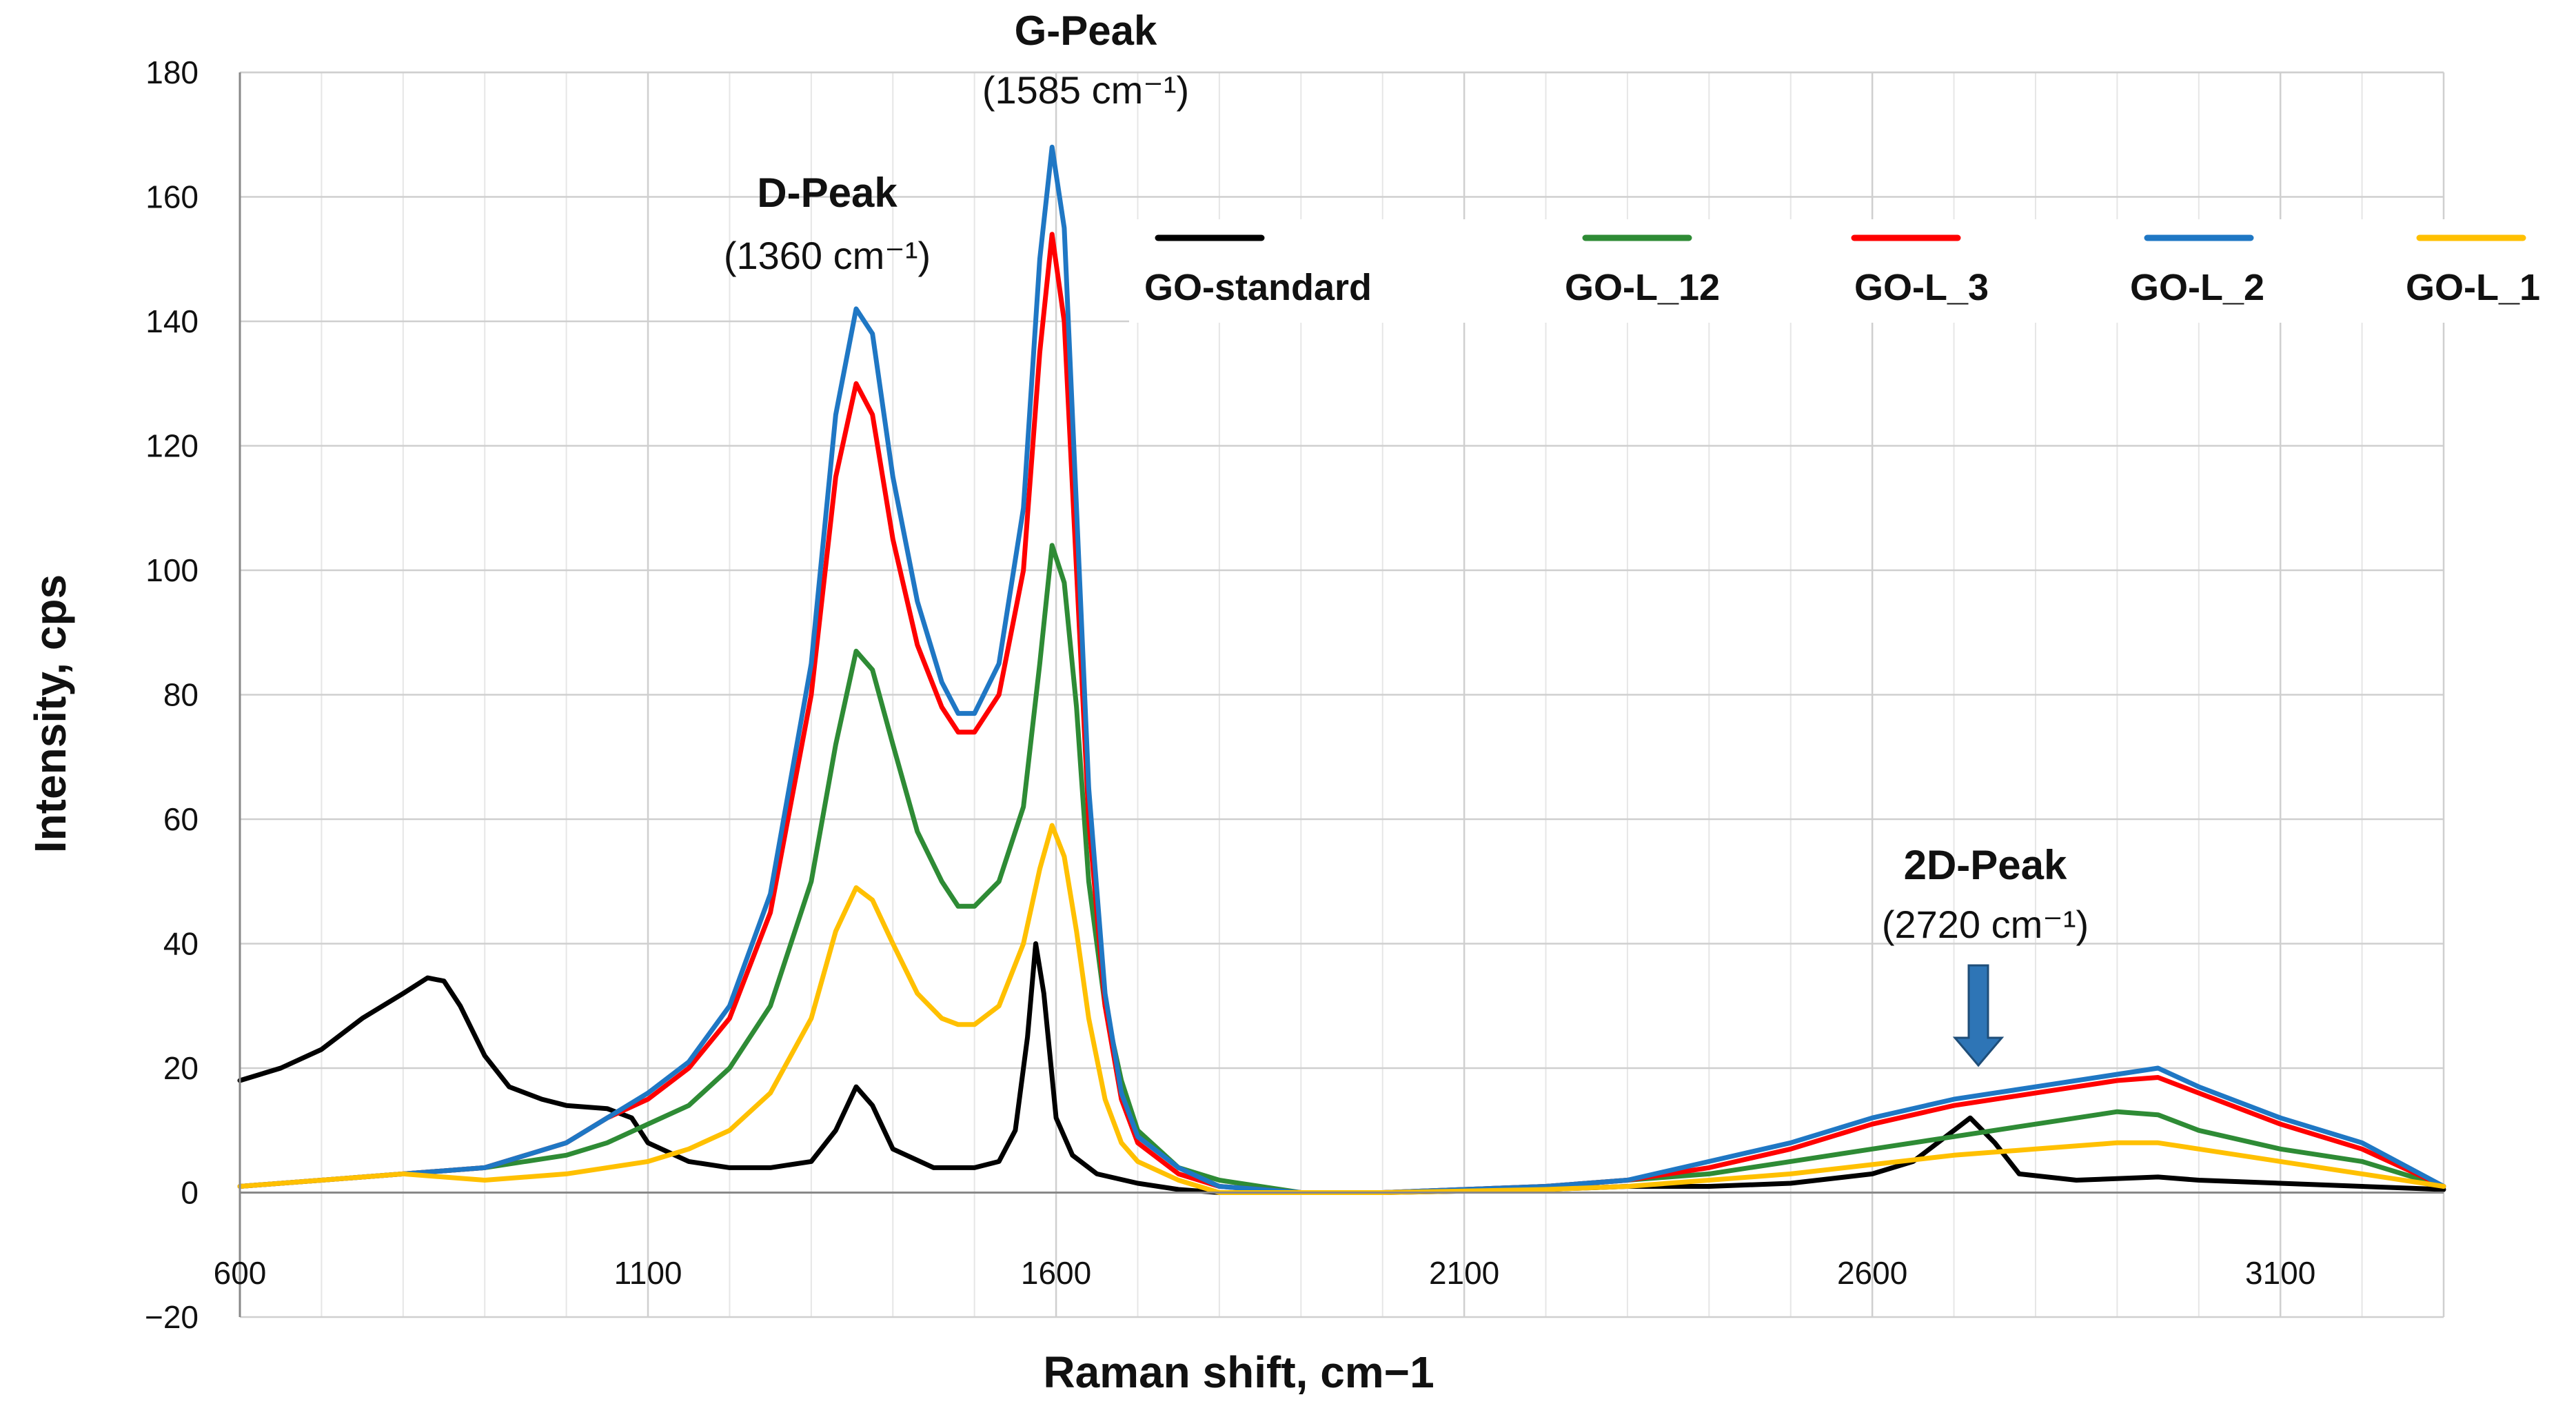 The image size is (2576, 1426). I want to click on legend-label: GO-L_12, so click(1642, 287).